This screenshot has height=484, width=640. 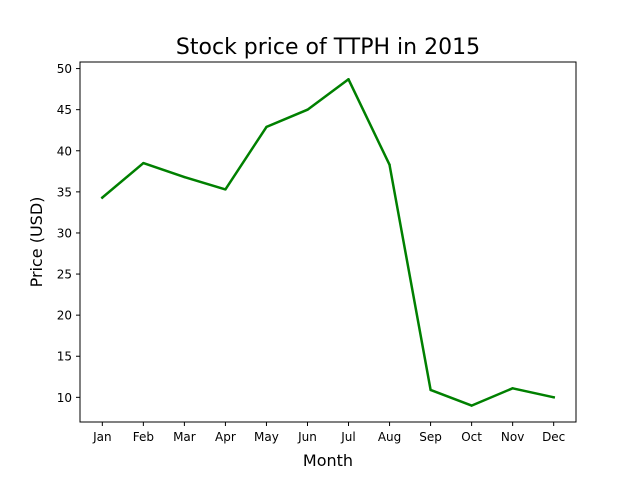 What do you see at coordinates (328, 47) in the screenshot?
I see `chart-title: Stock price of TTPH in 2015` at bounding box center [328, 47].